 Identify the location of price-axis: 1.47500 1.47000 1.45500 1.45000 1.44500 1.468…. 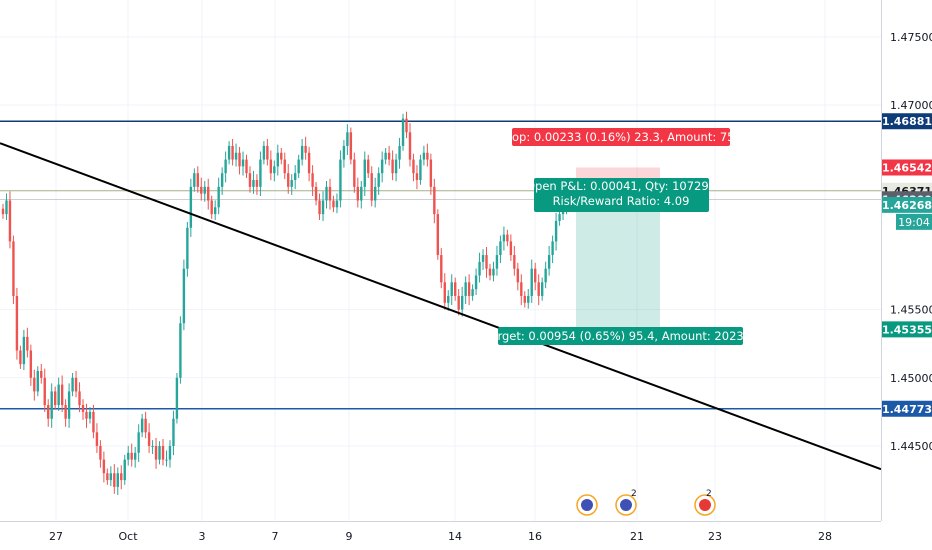
(906, 260).